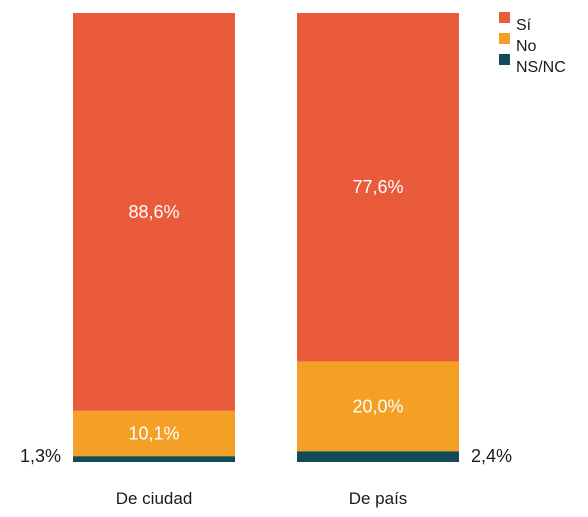  Describe the element at coordinates (491, 456) in the screenshot. I see `data-label: 2,4%` at that location.